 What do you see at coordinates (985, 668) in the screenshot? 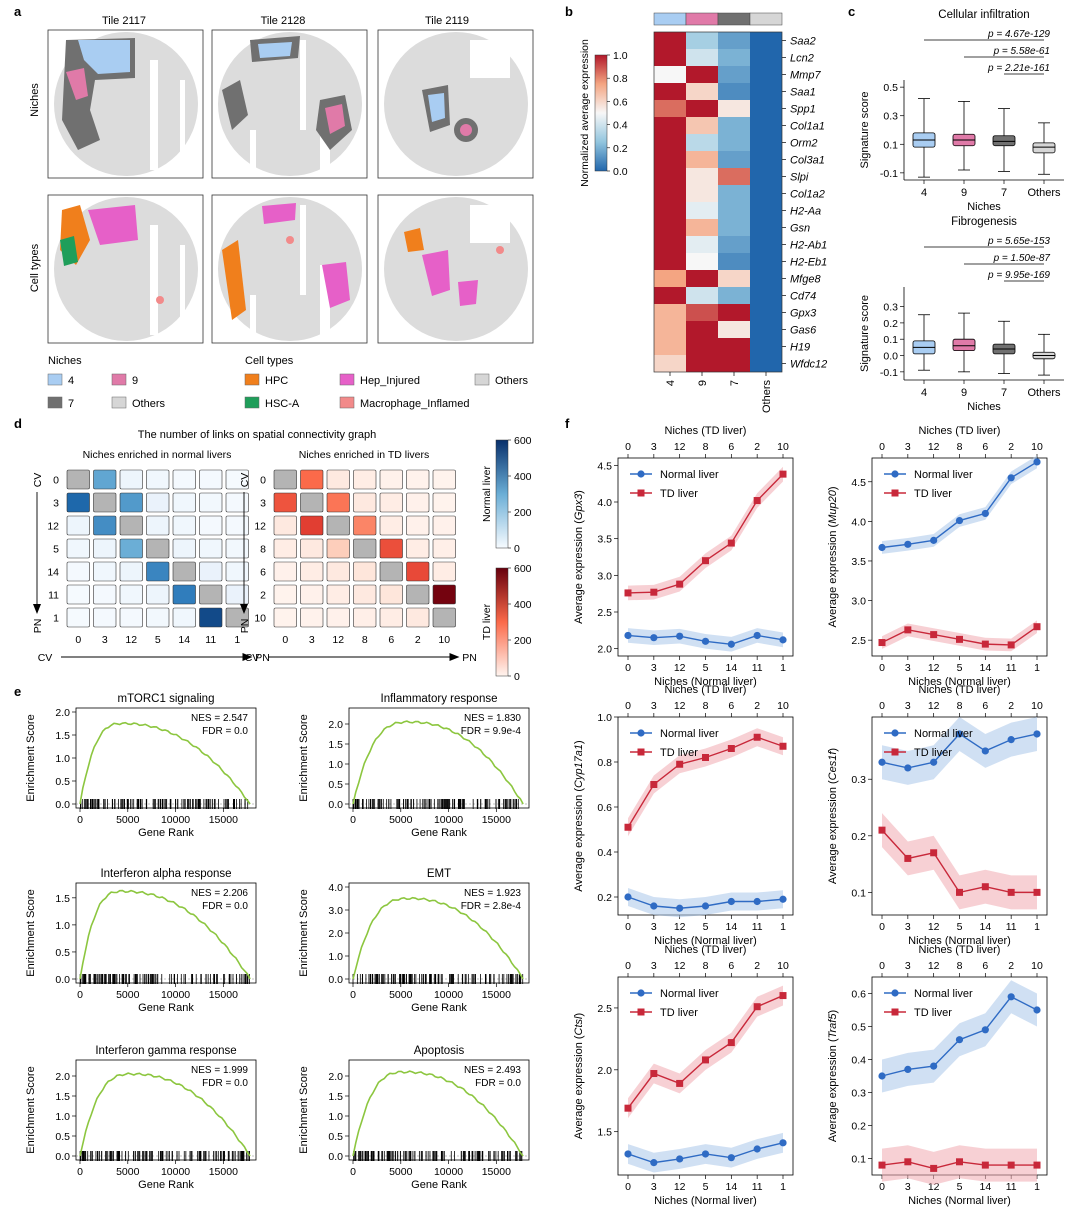
I see `bottom-tick-label: 14` at bounding box center [985, 668].